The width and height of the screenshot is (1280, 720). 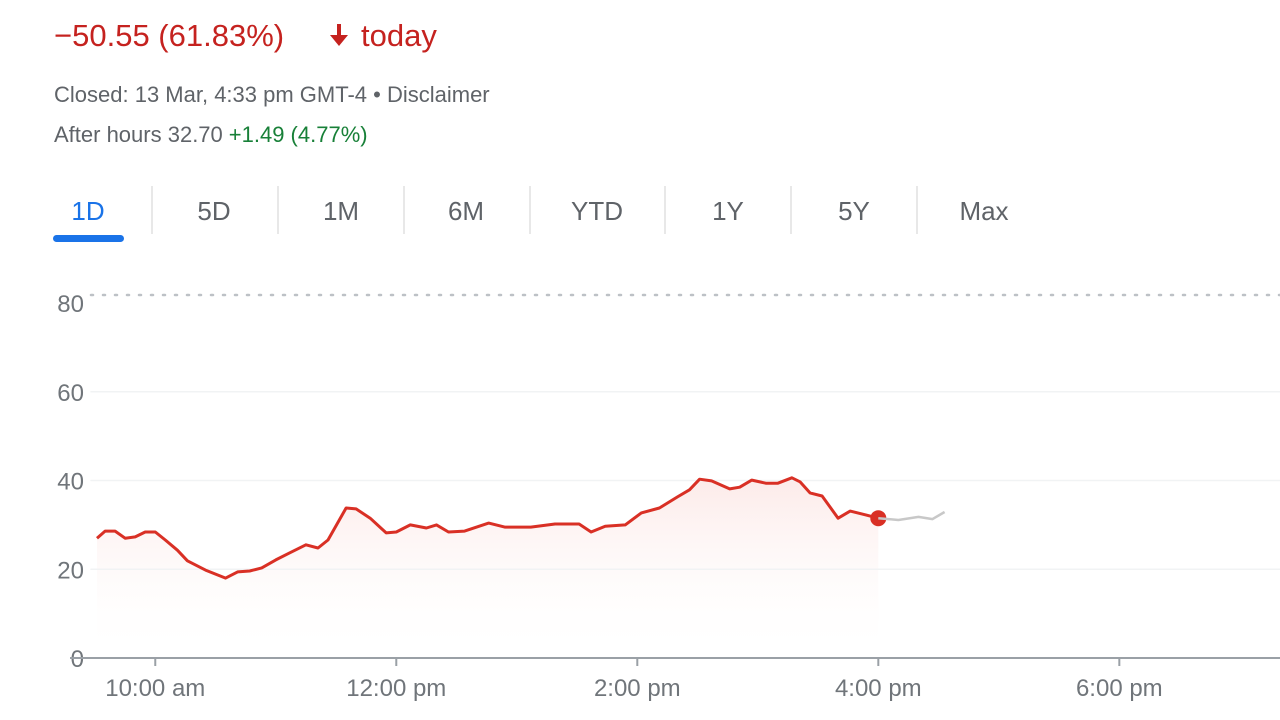 I want to click on y-tick-label: 80, so click(x=70, y=304).